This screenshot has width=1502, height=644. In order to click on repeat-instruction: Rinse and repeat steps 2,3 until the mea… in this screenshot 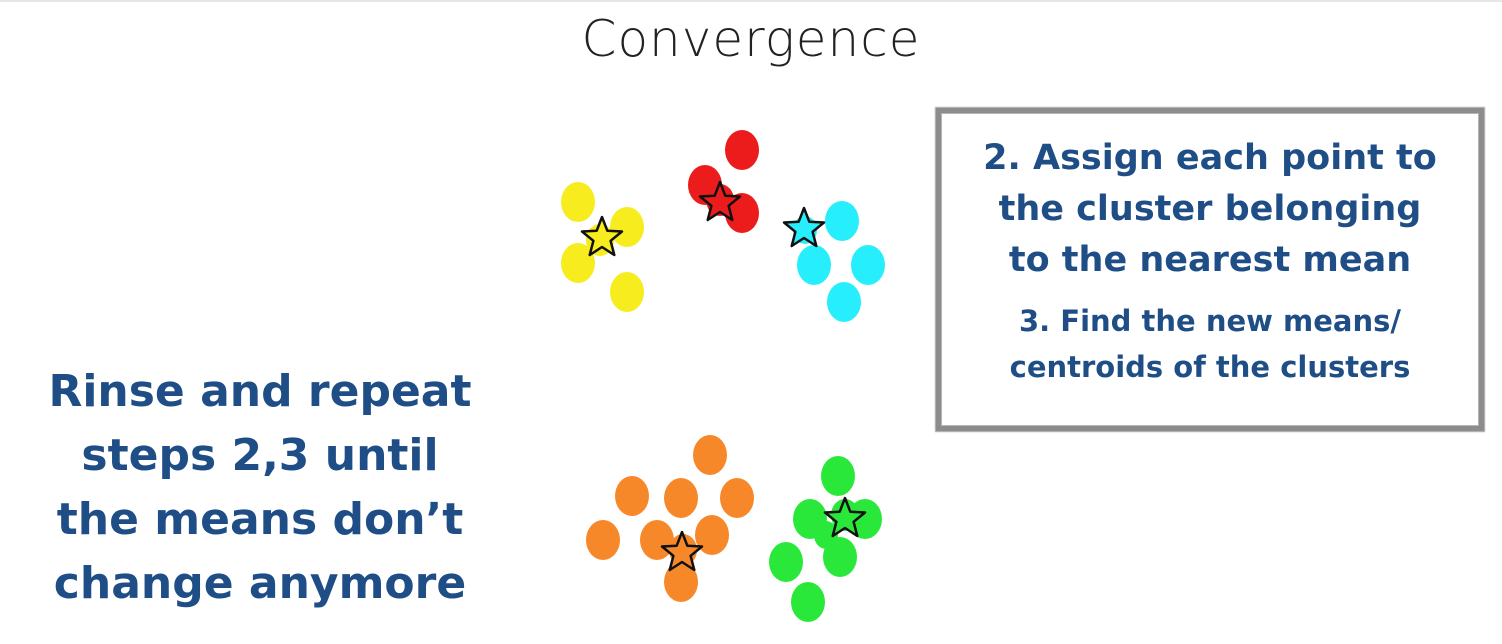, I will do `click(260, 488)`.